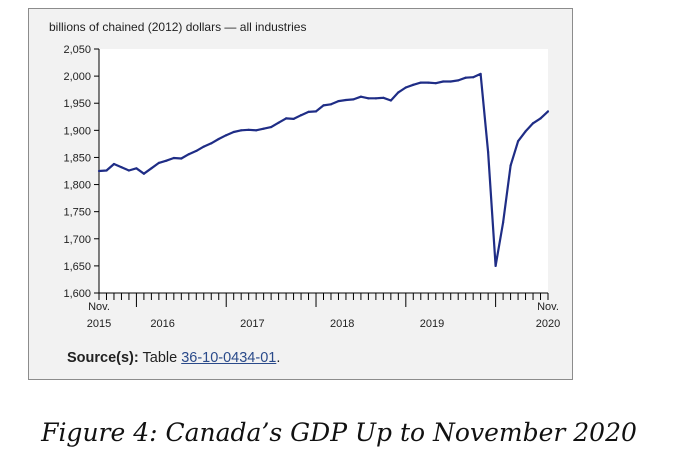  What do you see at coordinates (432, 324) in the screenshot?
I see `x-tick-label: 2019` at bounding box center [432, 324].